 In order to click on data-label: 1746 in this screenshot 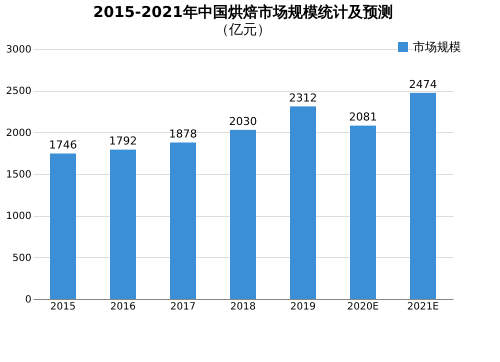, I will do `click(63, 145)`.